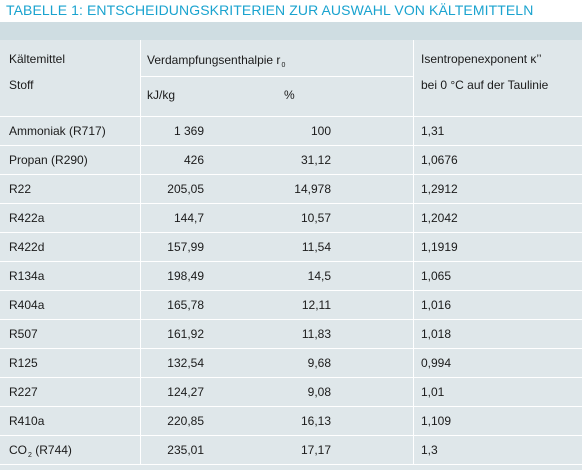  Describe the element at coordinates (48, 160) in the screenshot. I see `cell-refrigerant: Propan (R290)` at that location.